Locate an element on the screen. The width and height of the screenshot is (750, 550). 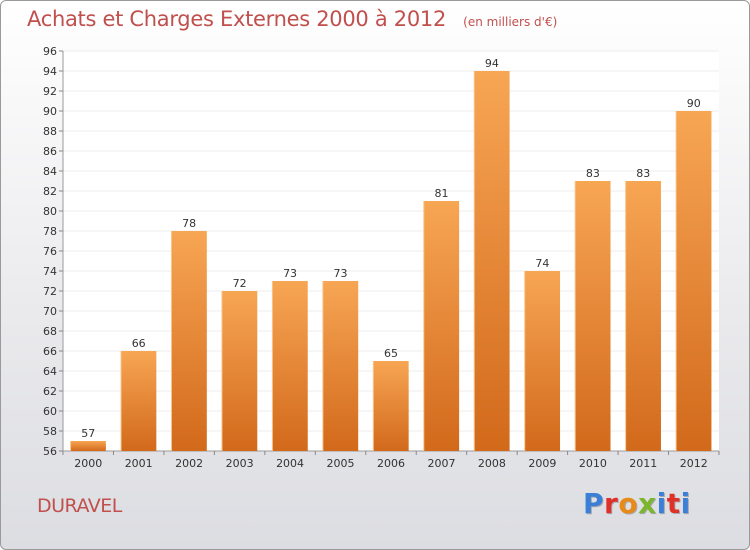
x-tick-label: 2001 is located at coordinates (139, 463).